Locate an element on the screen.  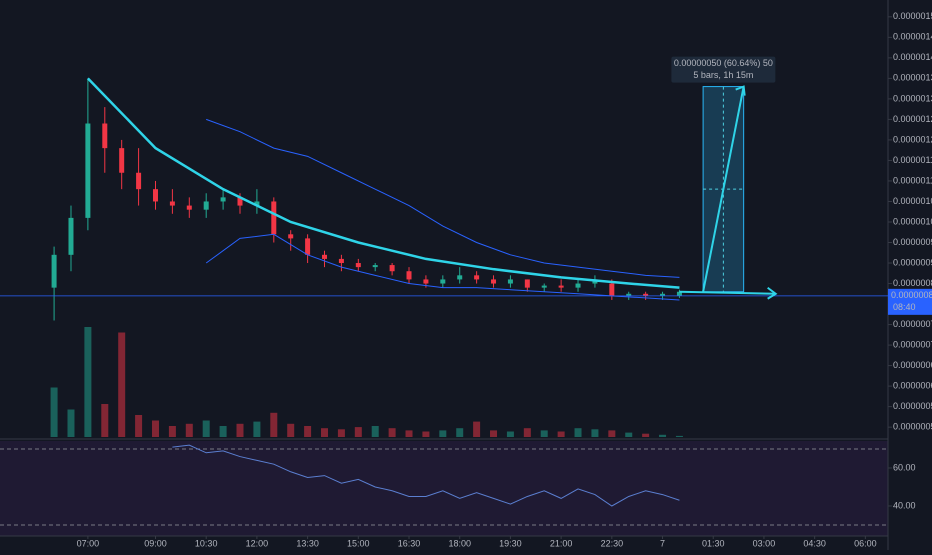
y-tick-label: 0.00000115 is located at coordinates (912, 160).